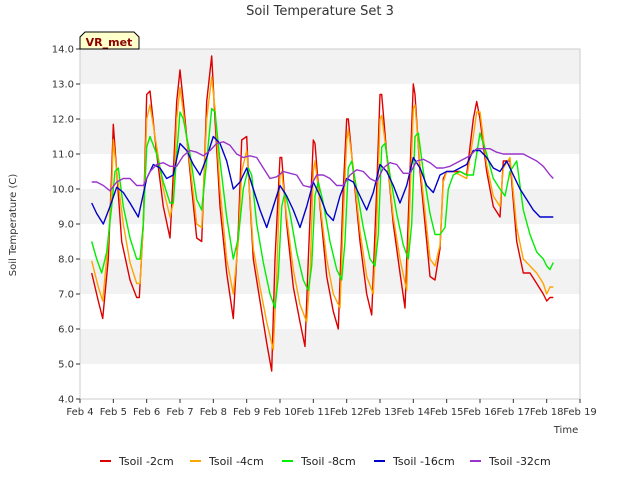 The height and width of the screenshot is (480, 640). What do you see at coordinates (66, 260) in the screenshot?
I see `y-tick-label: 8.0` at bounding box center [66, 260].